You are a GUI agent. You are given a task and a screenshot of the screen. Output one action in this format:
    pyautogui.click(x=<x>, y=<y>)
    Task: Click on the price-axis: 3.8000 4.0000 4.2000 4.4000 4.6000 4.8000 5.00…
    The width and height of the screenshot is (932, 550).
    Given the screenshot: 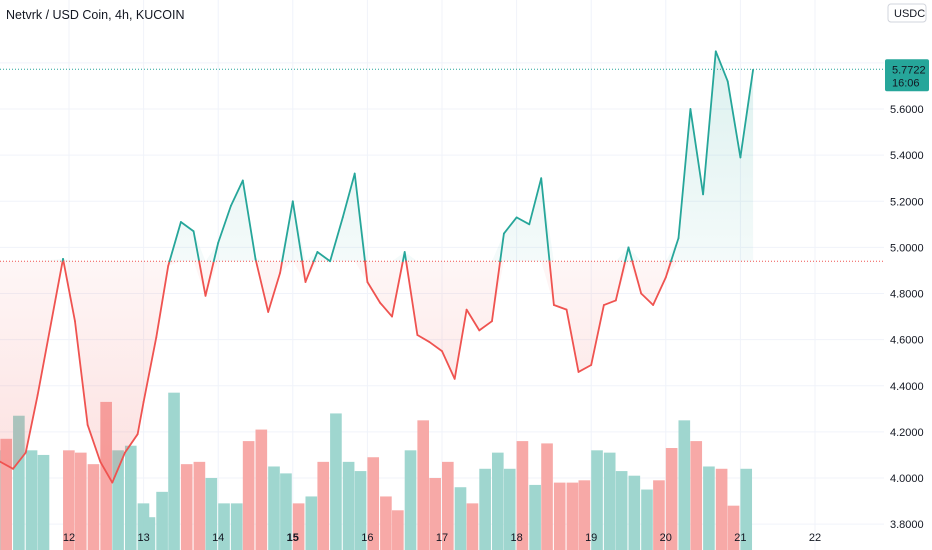 What is the action you would take?
    pyautogui.click(x=907, y=294)
    